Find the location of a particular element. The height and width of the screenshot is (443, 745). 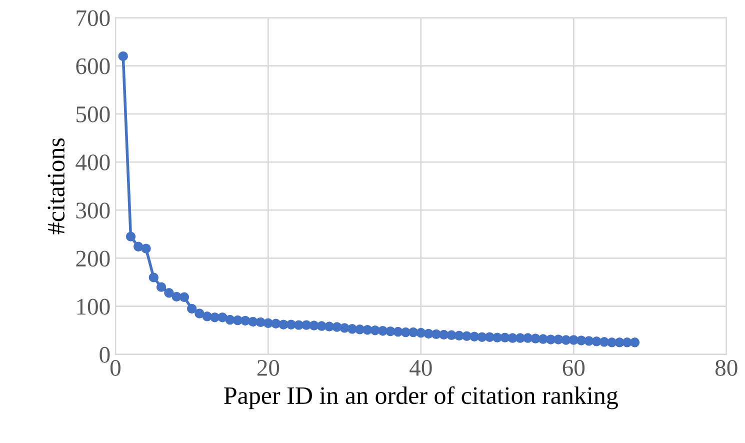

x-tick-label: 60 is located at coordinates (573, 368).